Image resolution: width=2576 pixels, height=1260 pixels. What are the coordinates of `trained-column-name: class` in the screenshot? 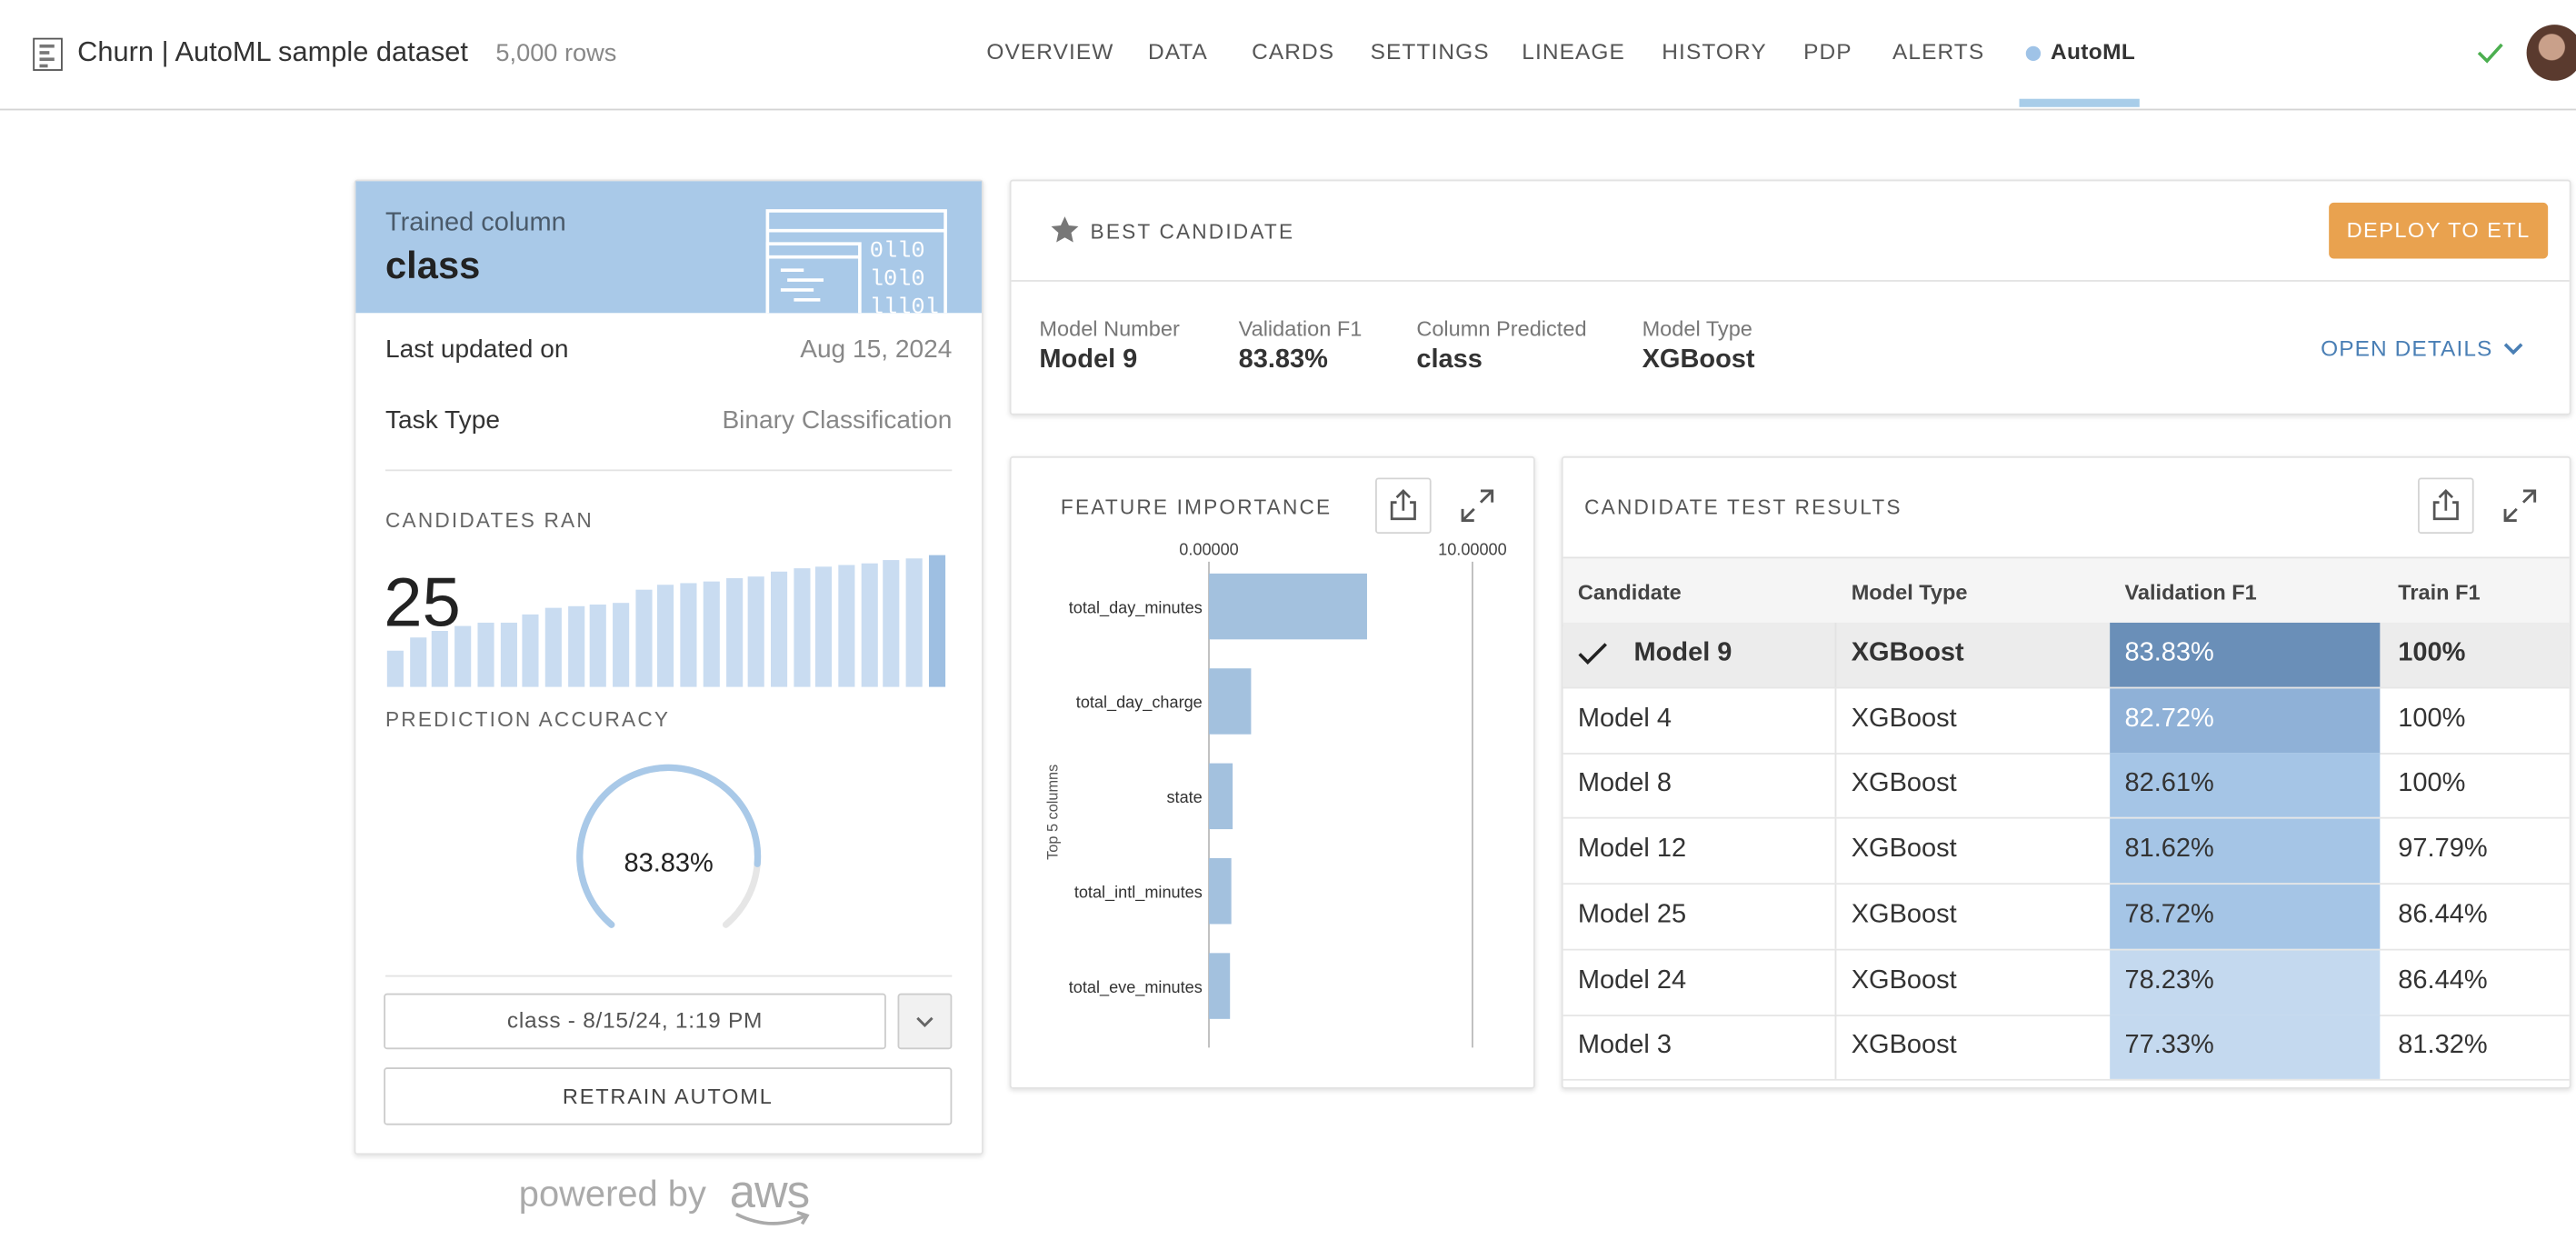 It's located at (433, 265).